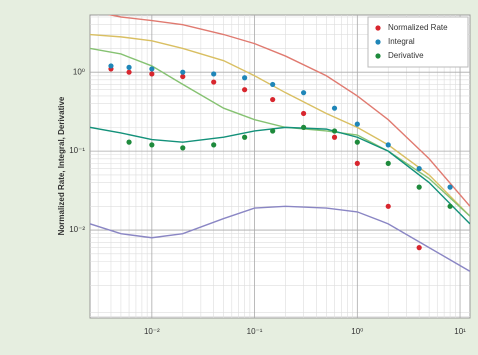 This screenshot has height=355, width=478. I want to click on legend-label: Derivative, so click(406, 55).